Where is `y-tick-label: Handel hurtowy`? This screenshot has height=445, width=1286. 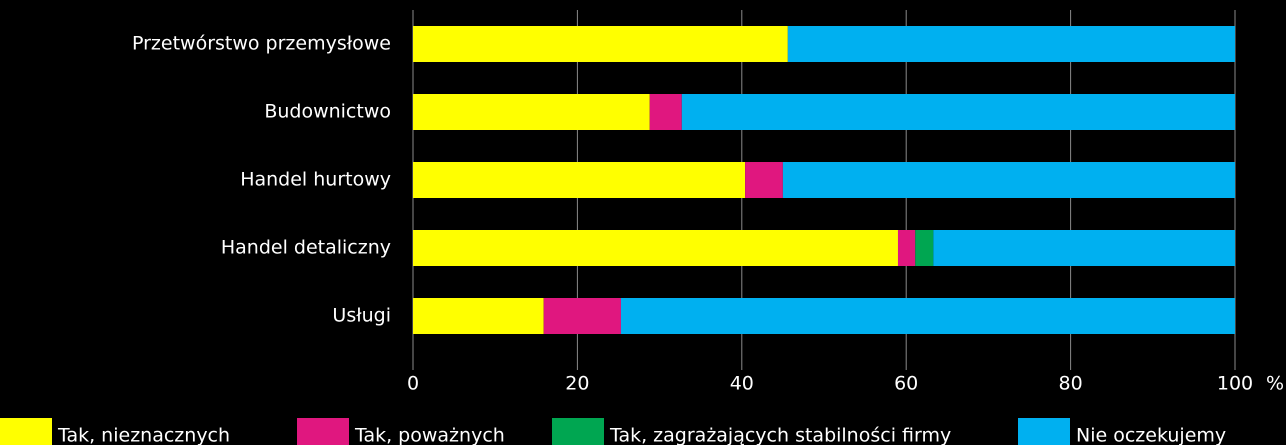 y-tick-label: Handel hurtowy is located at coordinates (315, 180).